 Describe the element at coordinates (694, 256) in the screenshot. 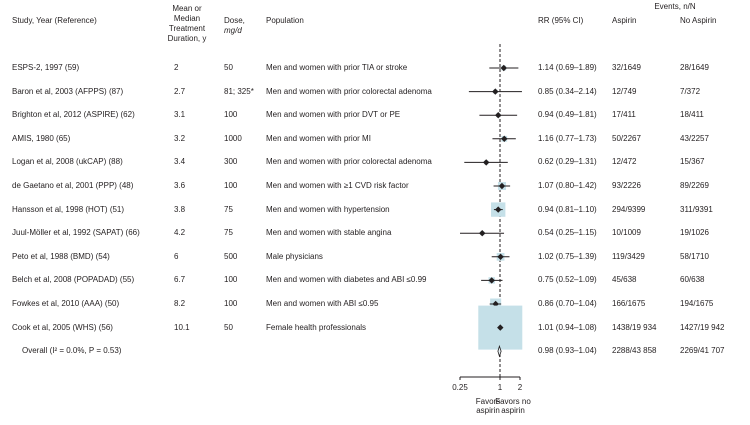

I see `no-aspirin-events-cell: 58/1710` at that location.